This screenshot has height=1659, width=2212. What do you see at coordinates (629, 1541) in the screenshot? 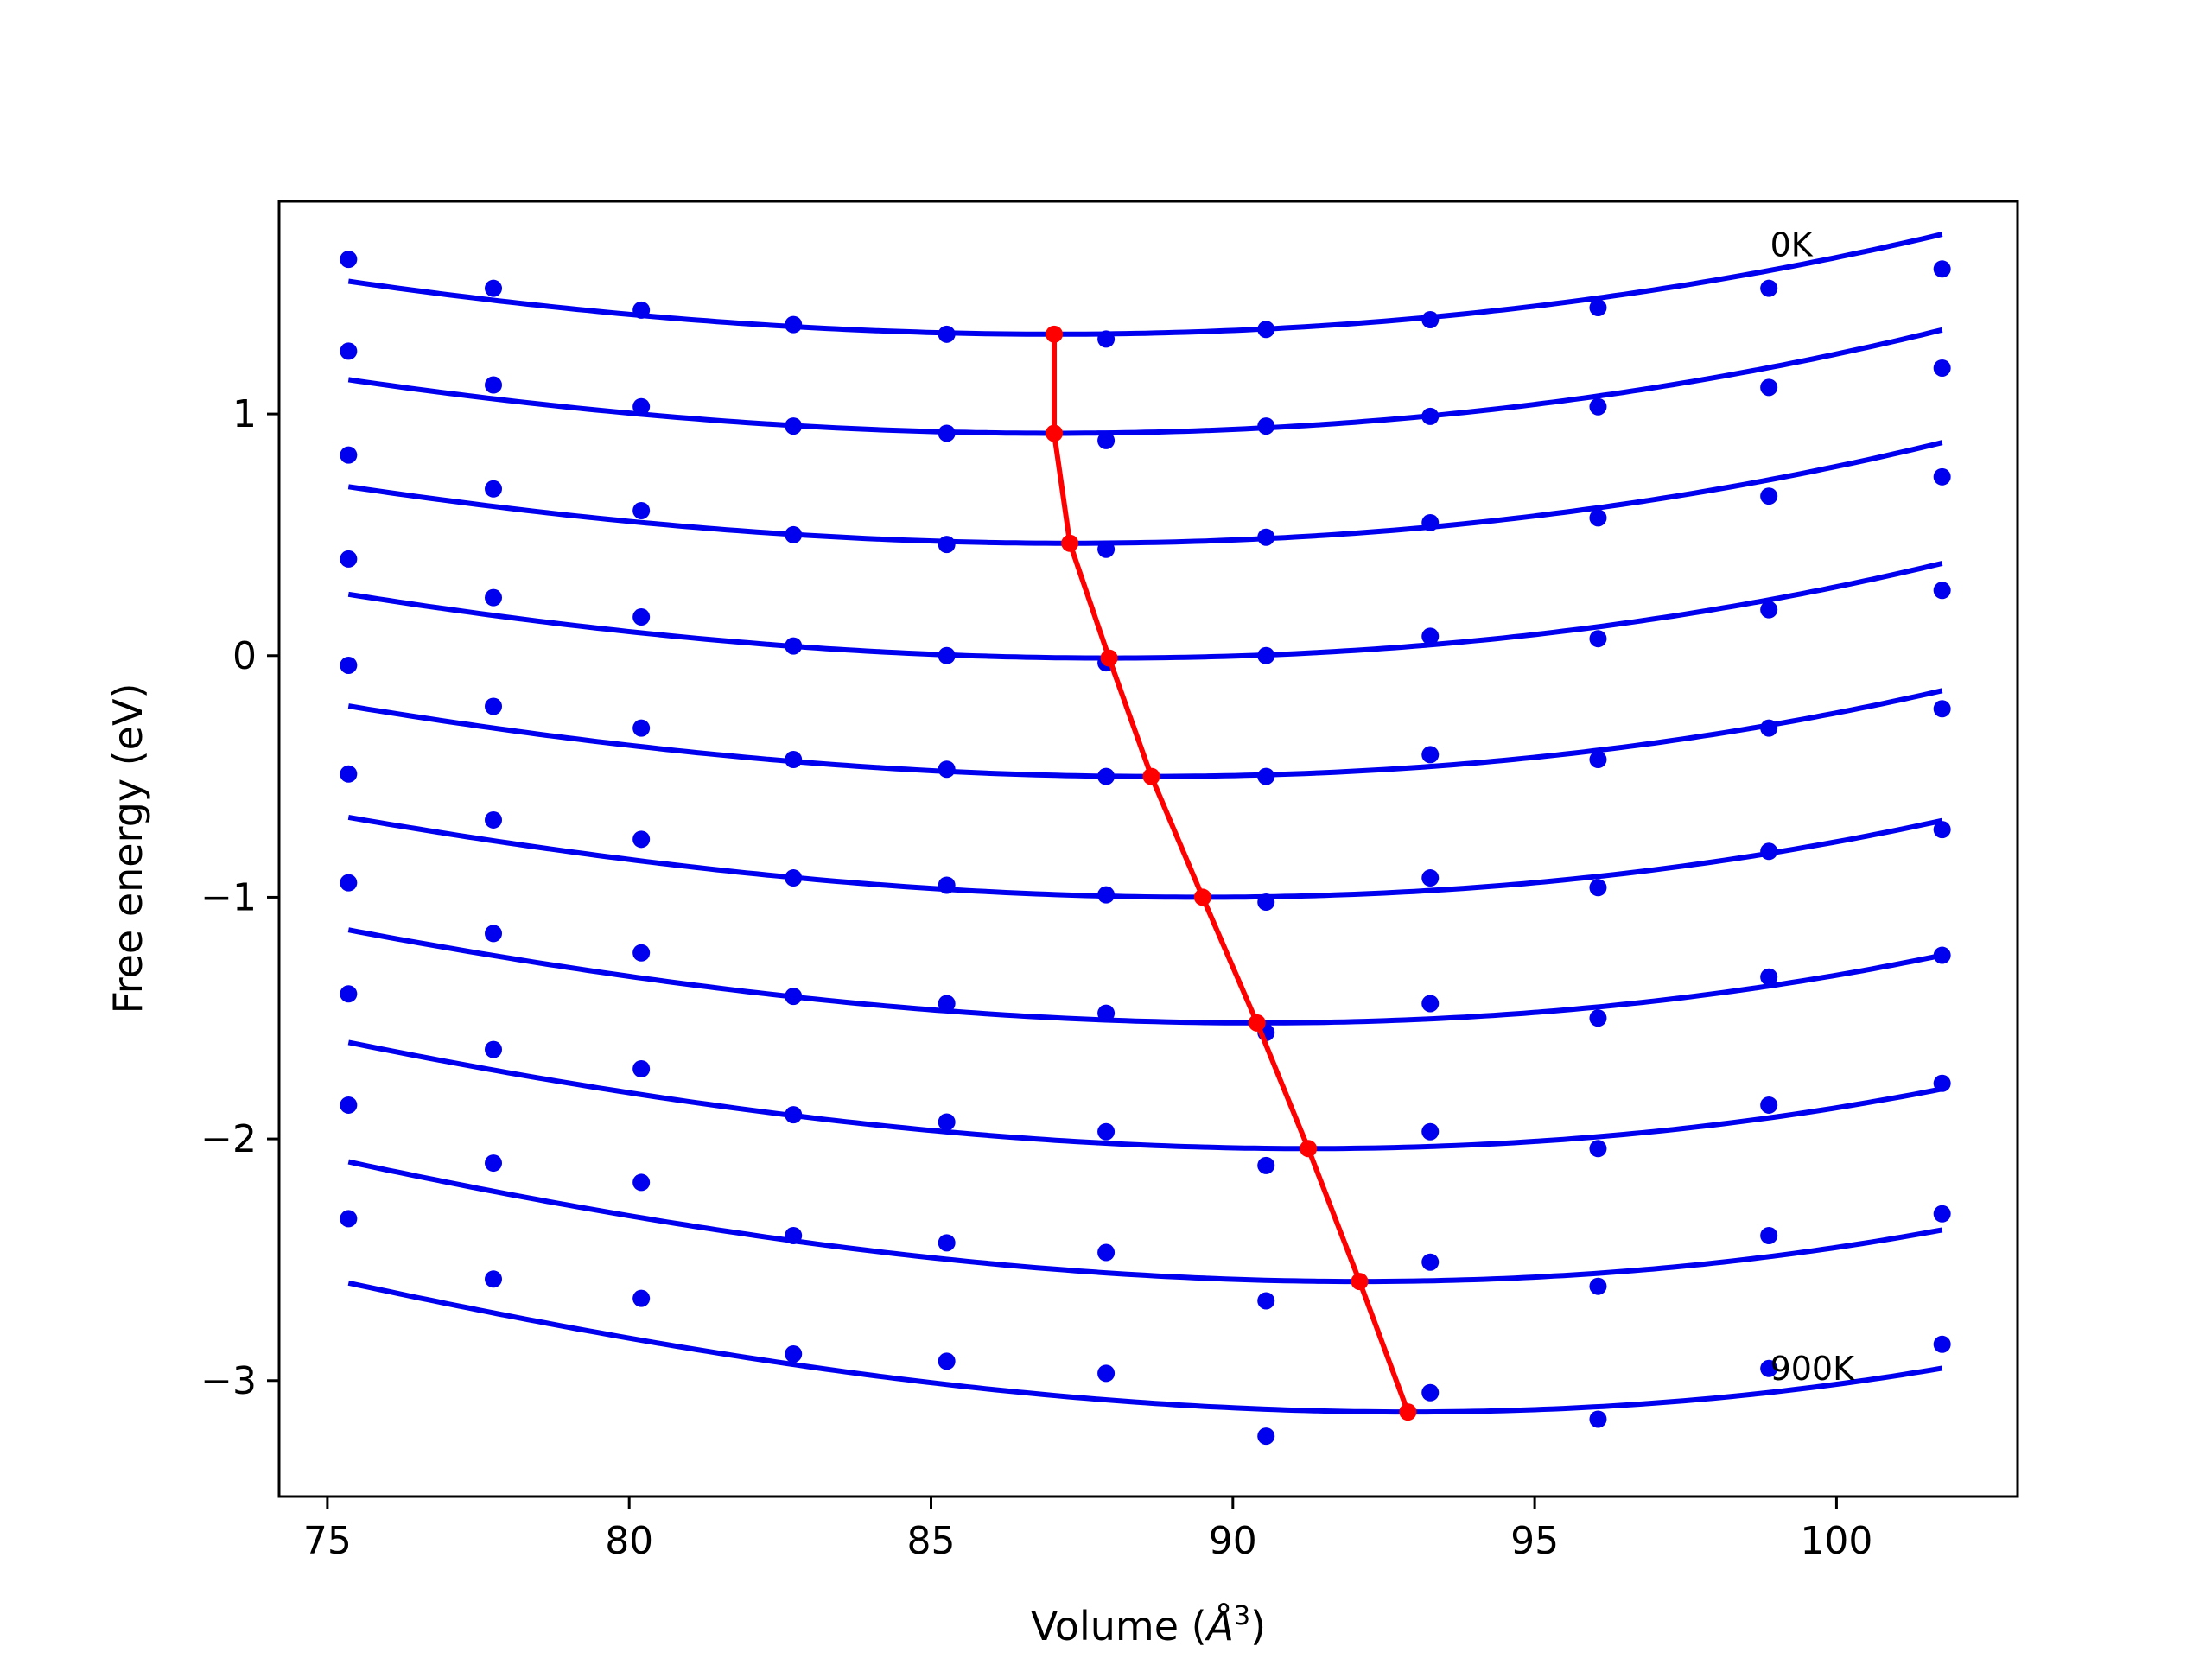
I see `x-tick-label: 80` at bounding box center [629, 1541].